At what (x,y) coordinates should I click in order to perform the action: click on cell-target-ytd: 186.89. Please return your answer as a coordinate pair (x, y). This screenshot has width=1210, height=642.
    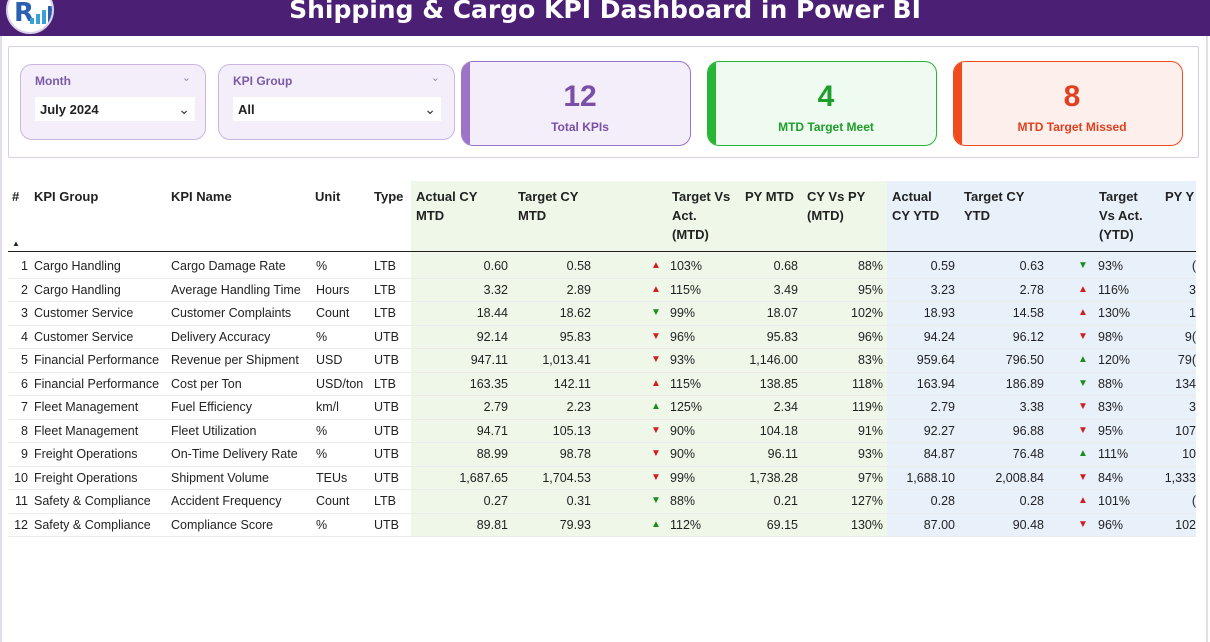
    Looking at the image, I should click on (1024, 383).